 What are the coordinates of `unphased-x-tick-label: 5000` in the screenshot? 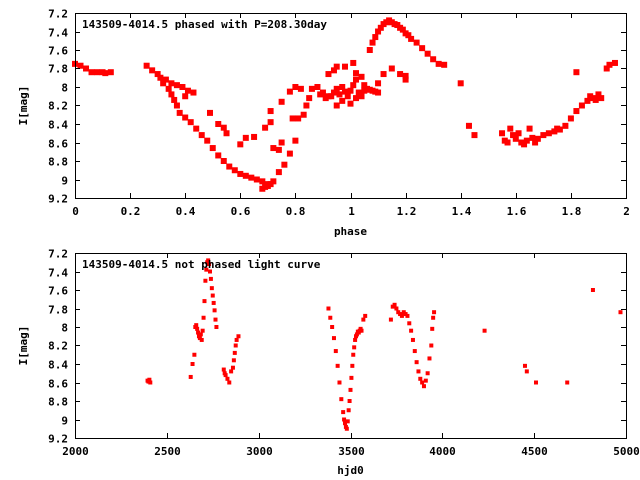 It's located at (626, 451).